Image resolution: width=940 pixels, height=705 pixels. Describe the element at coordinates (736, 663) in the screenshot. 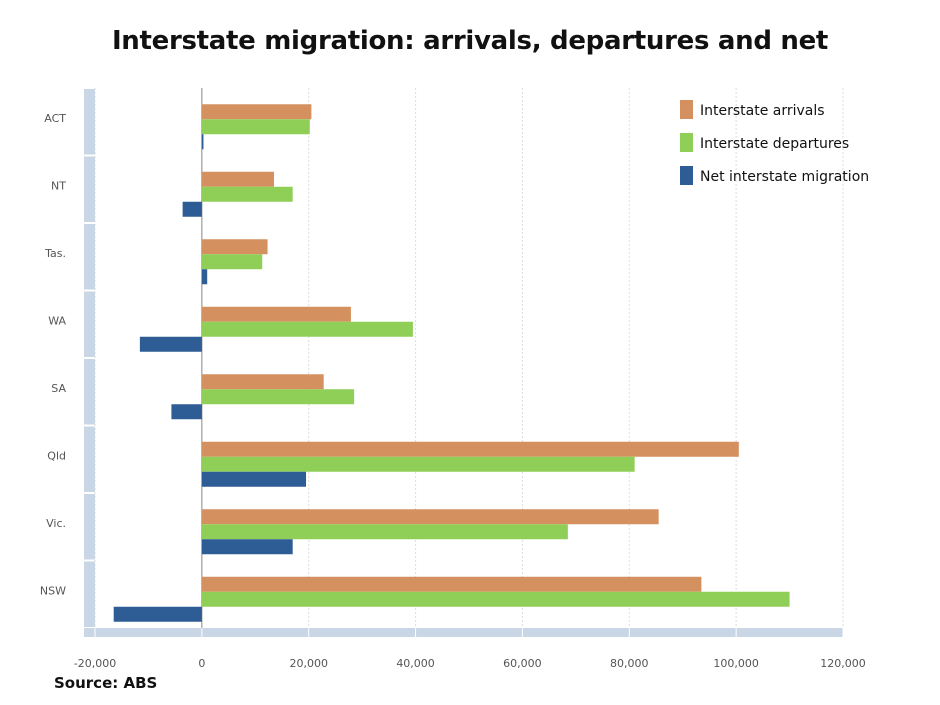

I see `x-tick-label: 100,000` at that location.